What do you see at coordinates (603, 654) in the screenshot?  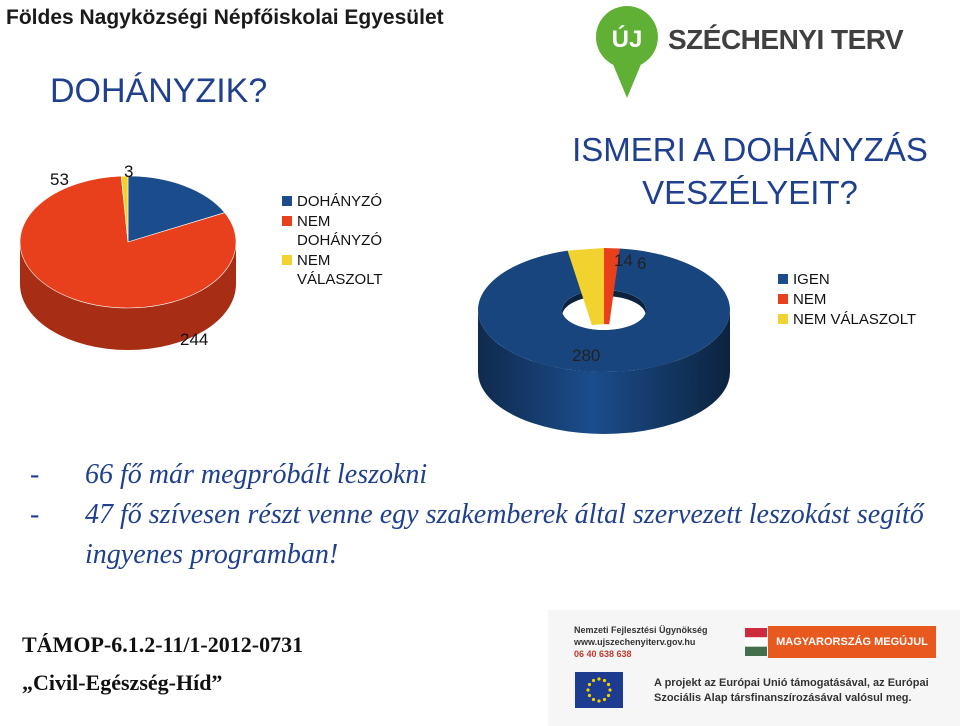 I see `agency-phone: 06 40 638 638` at bounding box center [603, 654].